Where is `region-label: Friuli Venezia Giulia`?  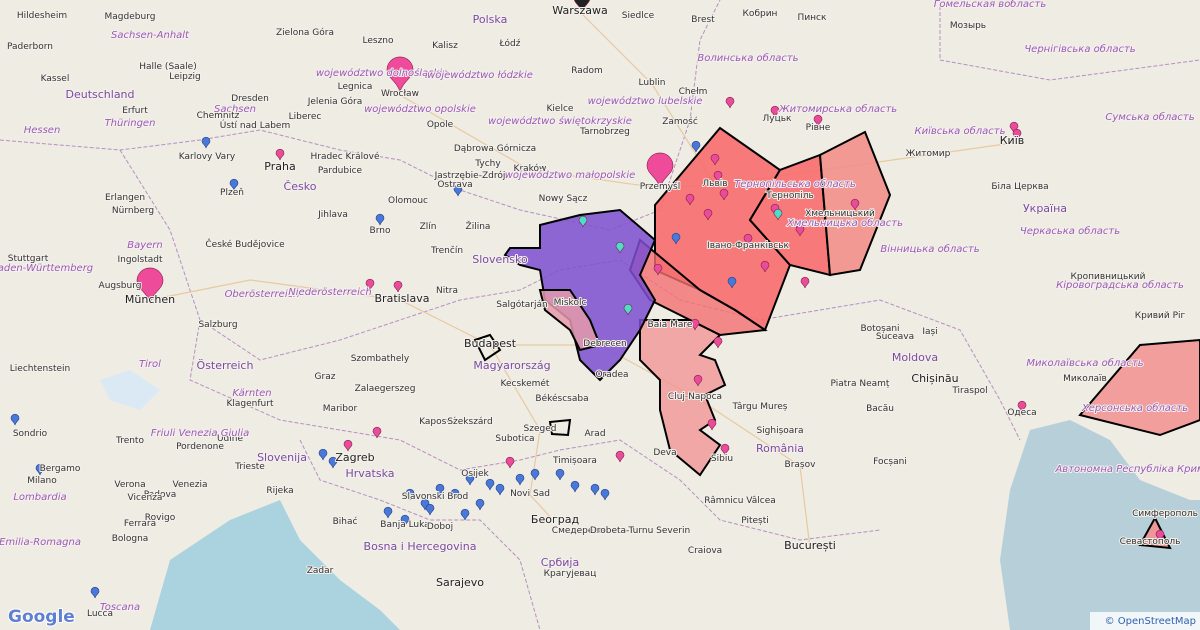 region-label: Friuli Venezia Giulia is located at coordinates (200, 433).